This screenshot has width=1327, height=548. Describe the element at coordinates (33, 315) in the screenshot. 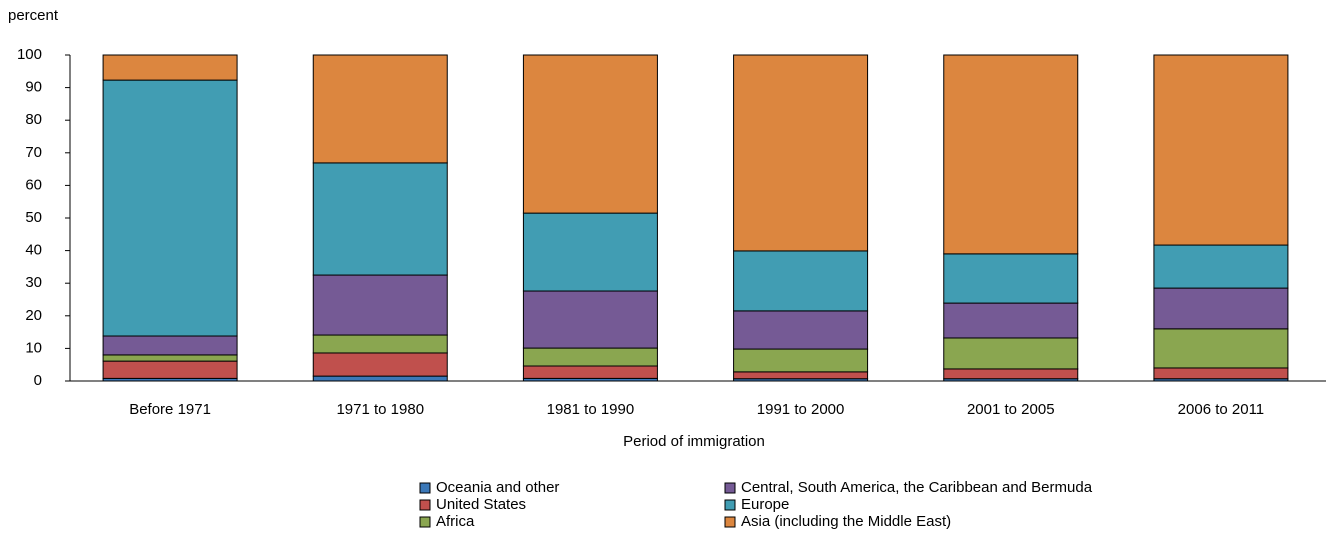

I see `y-tick-label: 20` at that location.